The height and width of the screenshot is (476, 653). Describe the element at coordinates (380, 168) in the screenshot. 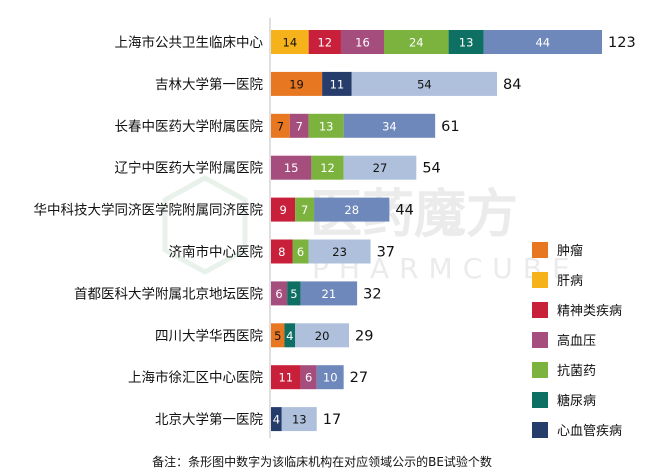

I see `bar-value-label: 27` at that location.